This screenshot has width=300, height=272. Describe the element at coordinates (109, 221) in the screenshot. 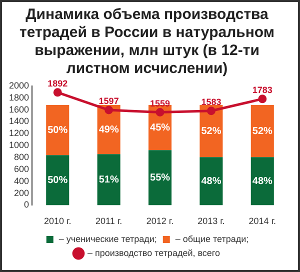

I see `x-tick-label: 2011 г.` at that location.